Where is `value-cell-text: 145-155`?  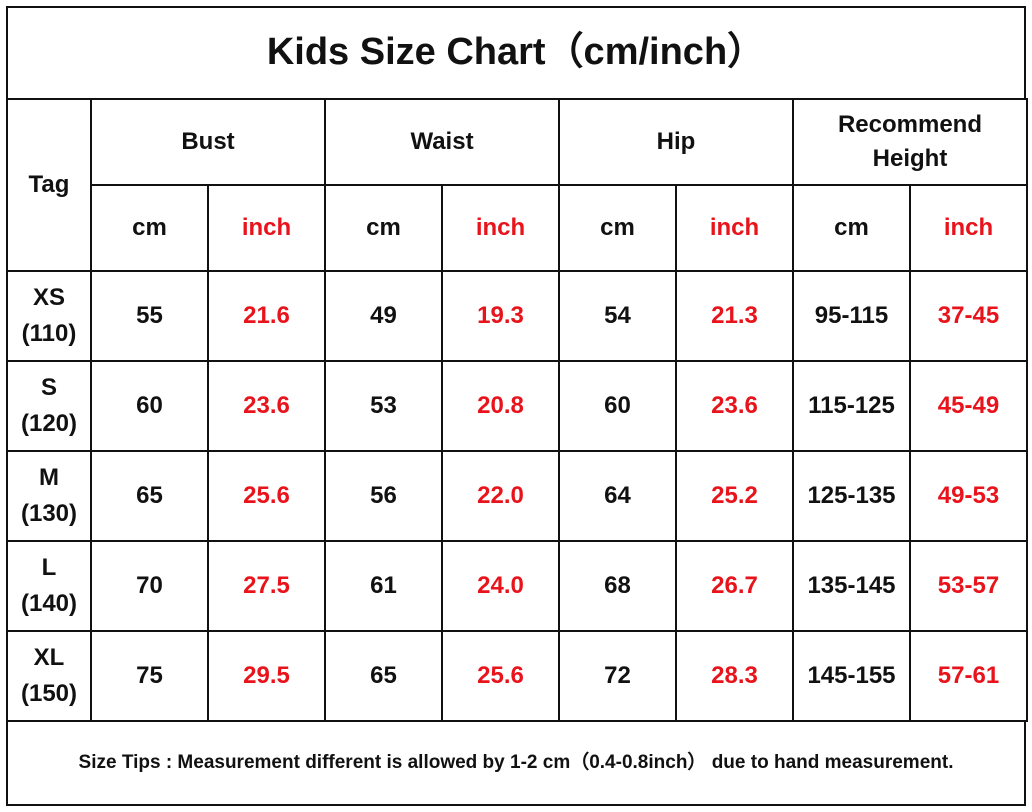
value-cell-text: 145-155 is located at coordinates (851, 676).